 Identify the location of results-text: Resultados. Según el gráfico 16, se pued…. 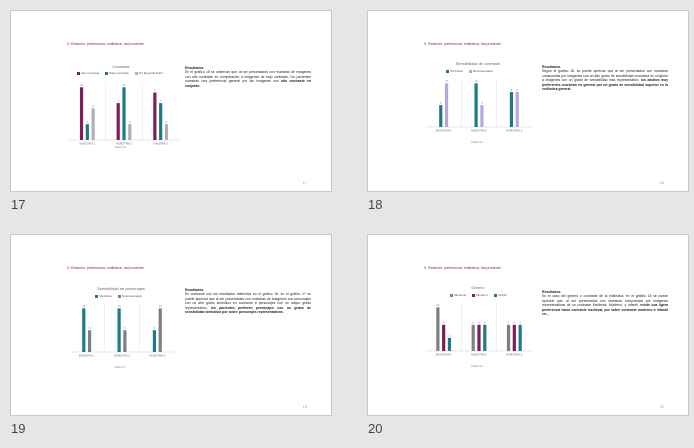
(605, 78).